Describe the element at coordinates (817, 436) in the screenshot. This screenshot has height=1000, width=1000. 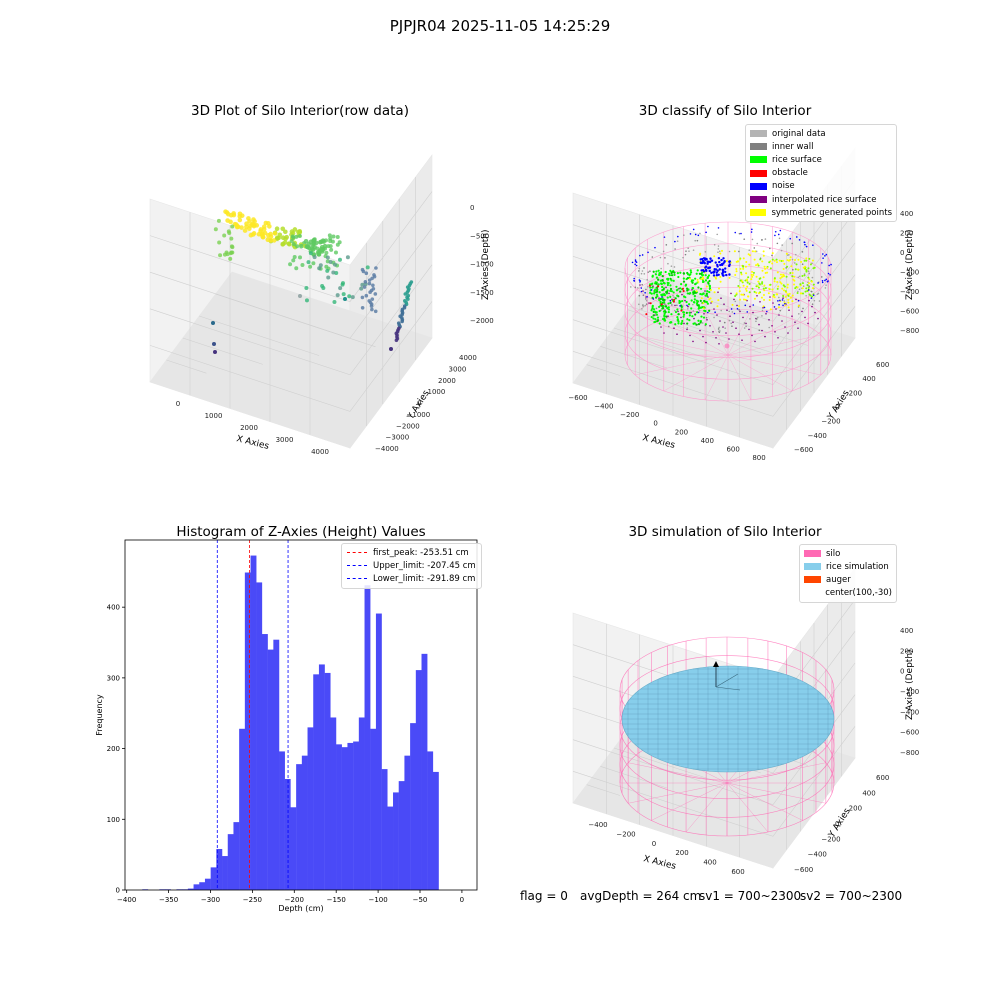
I see `y-tick-label: −400` at that location.